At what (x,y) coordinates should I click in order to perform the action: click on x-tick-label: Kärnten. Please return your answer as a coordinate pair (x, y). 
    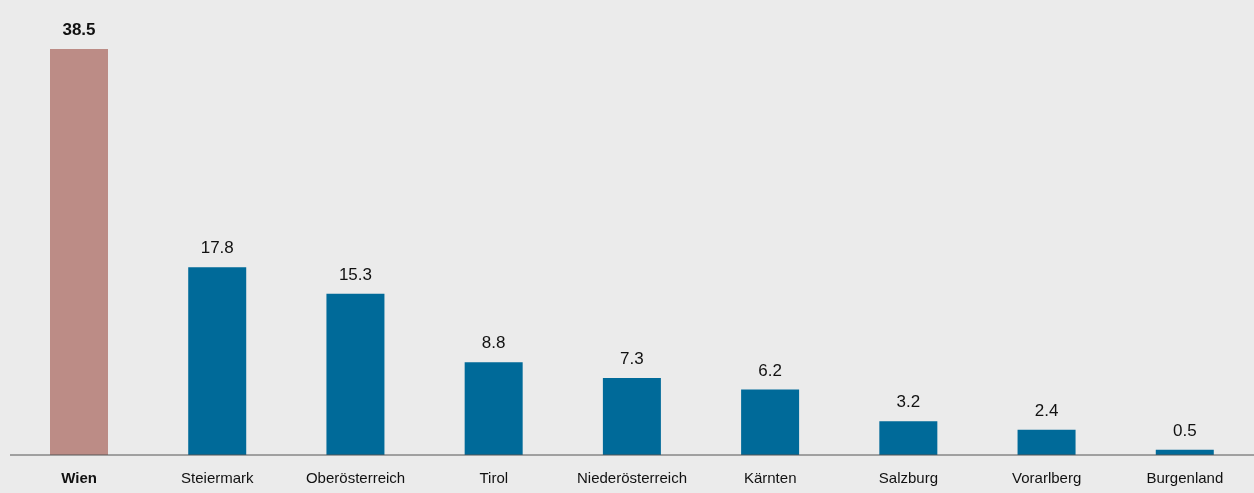
    Looking at the image, I should click on (770, 477).